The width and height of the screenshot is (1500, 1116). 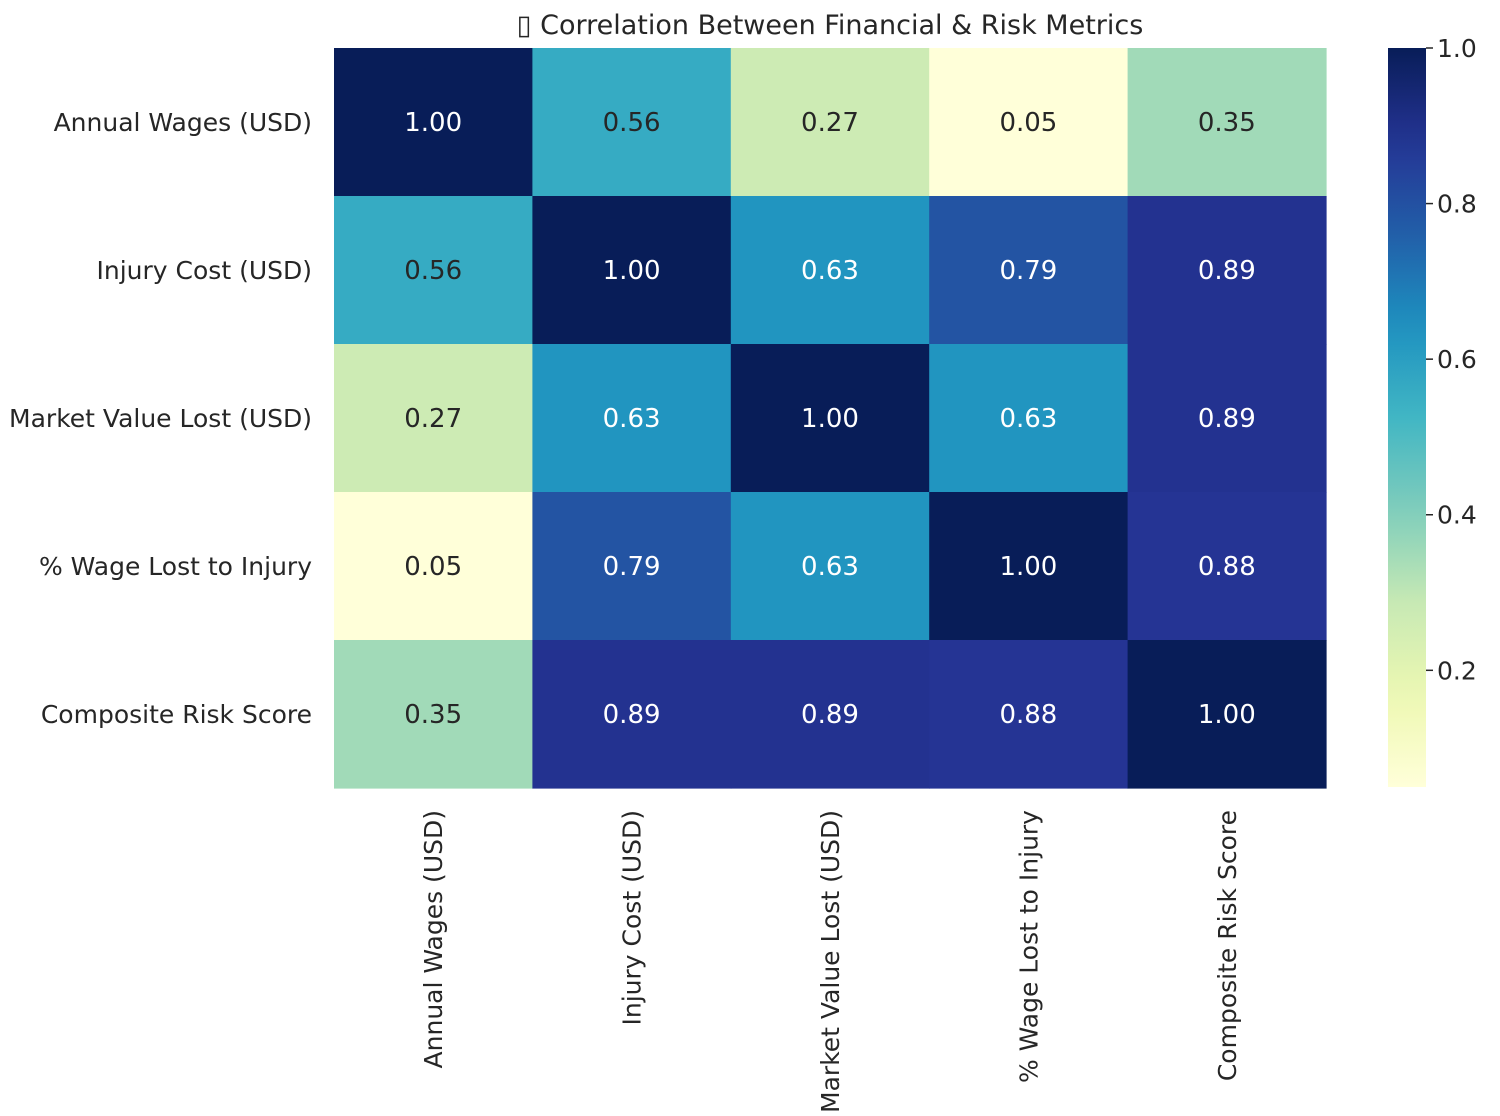 What do you see at coordinates (1028, 946) in the screenshot?
I see `column-tick-label: % Wage Lost to Injury` at bounding box center [1028, 946].